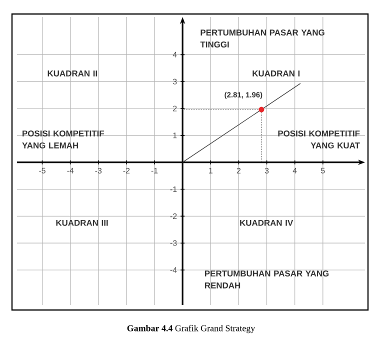  What do you see at coordinates (63, 139) in the screenshot?
I see `annotation: POSISI KOMPETITIF YANG LEMAH` at bounding box center [63, 139].